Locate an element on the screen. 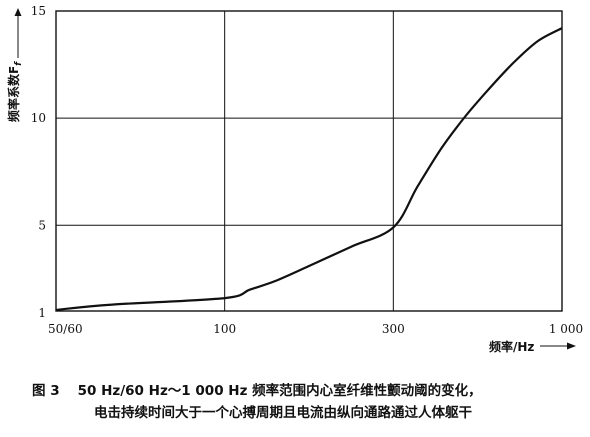  y-axis-label-group: 频率系数Ff is located at coordinates (15, 91).